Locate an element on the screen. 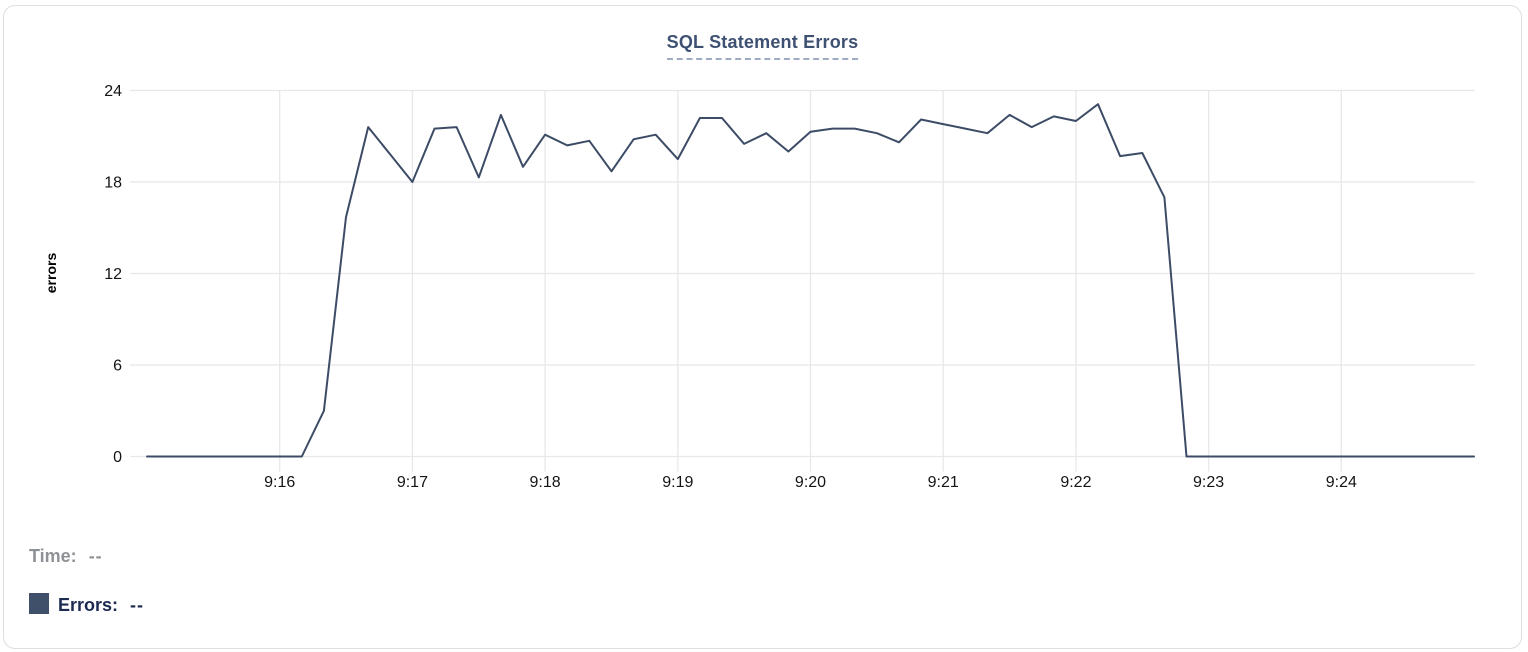 The image size is (1528, 652). y-tick-label: 12 is located at coordinates (113, 274).